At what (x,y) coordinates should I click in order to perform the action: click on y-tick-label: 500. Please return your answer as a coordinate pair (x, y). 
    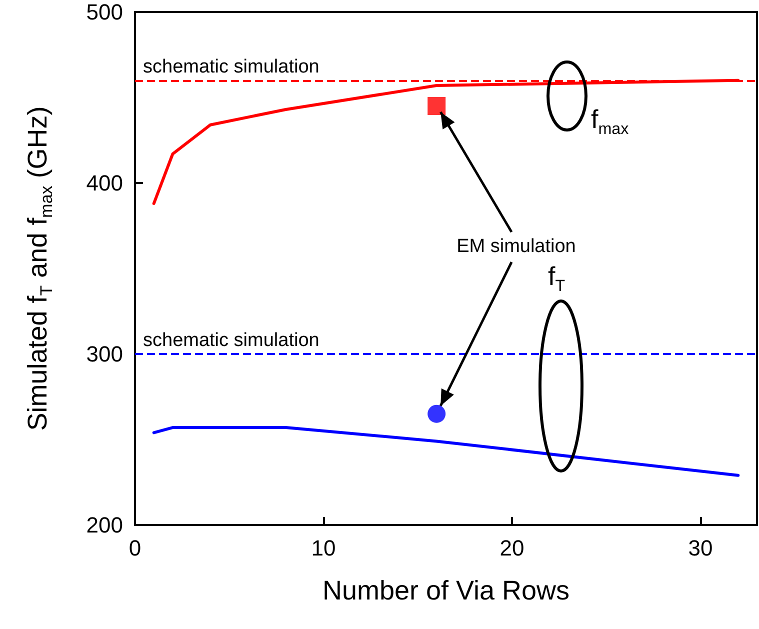
    Looking at the image, I should click on (104, 12).